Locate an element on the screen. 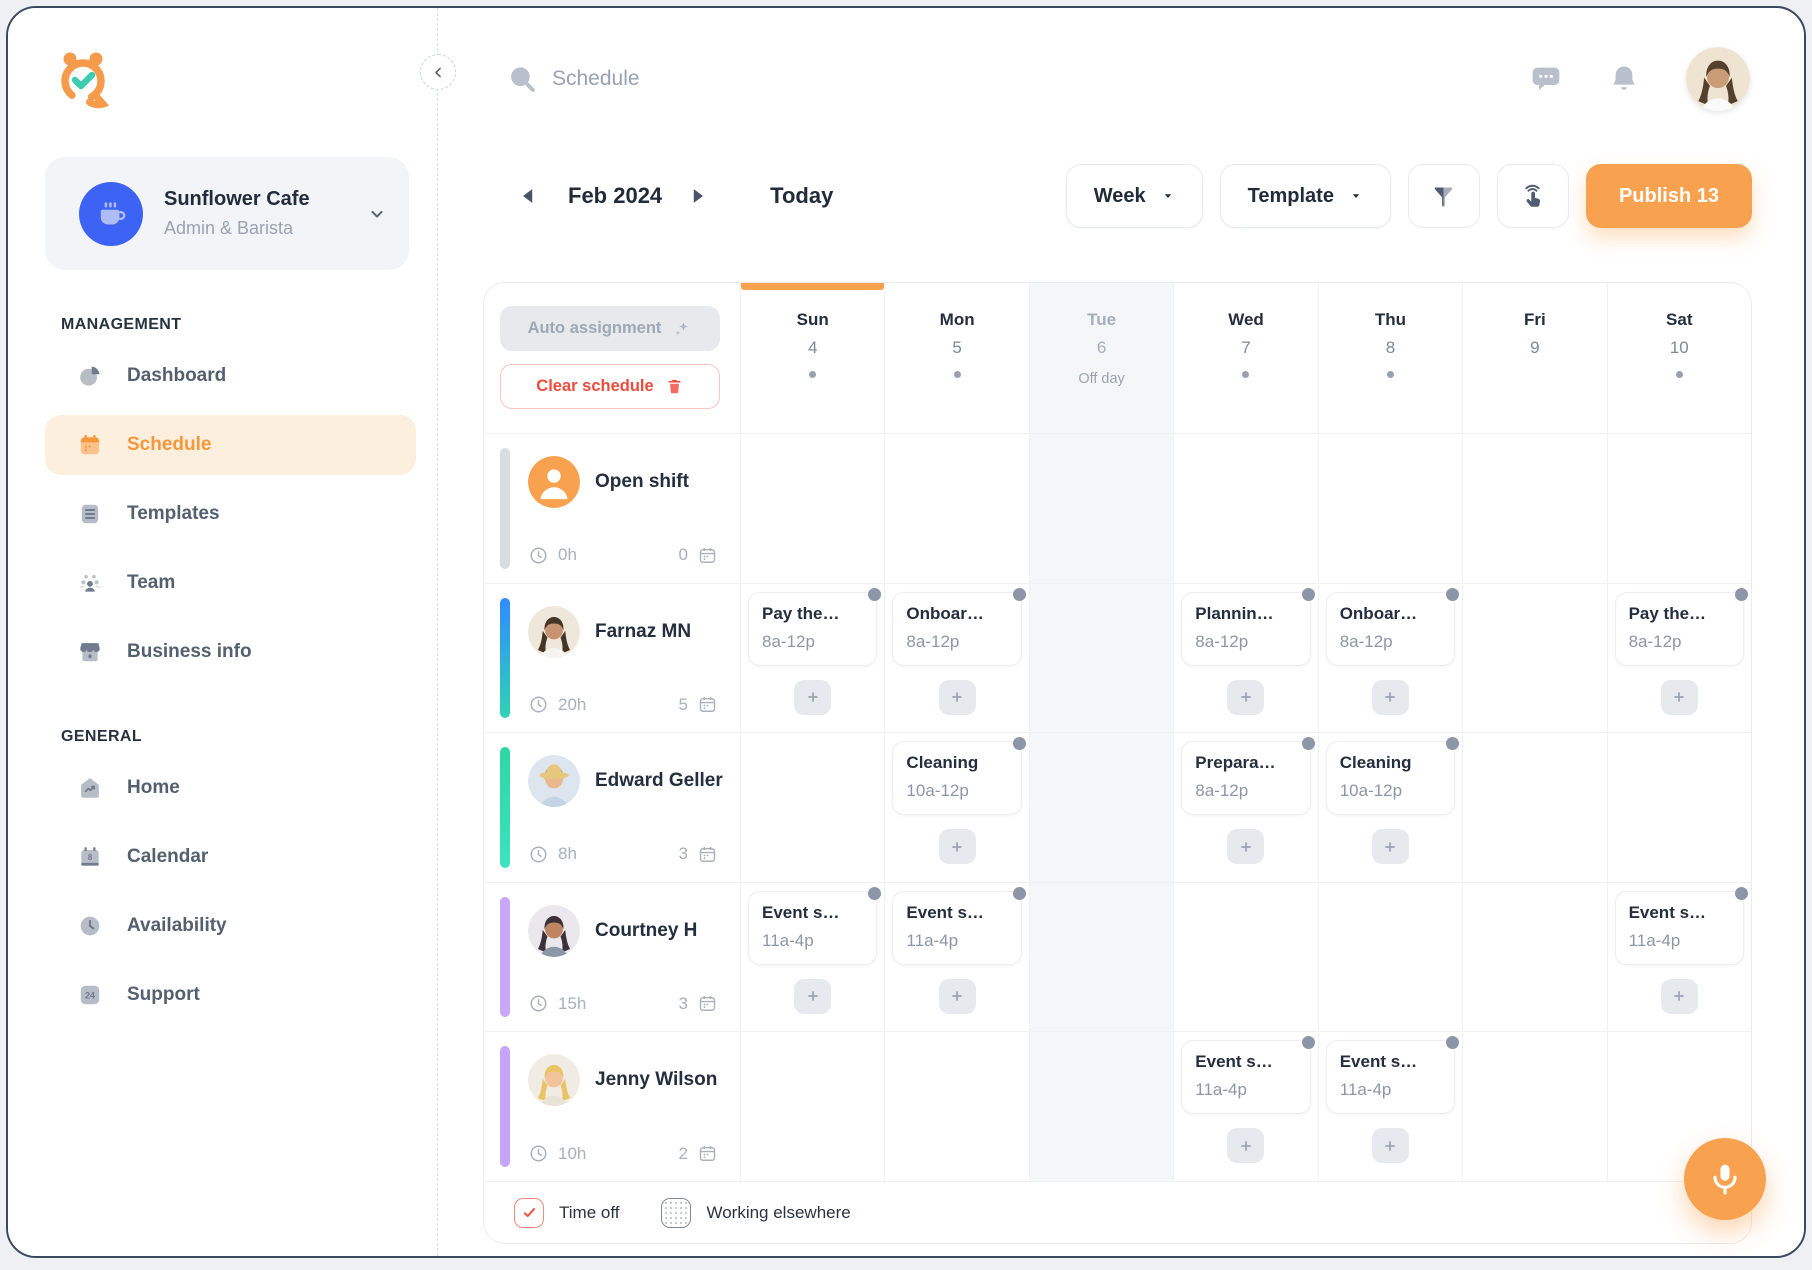  member-row-header: Courtney H 15h 3 is located at coordinates (612, 956).